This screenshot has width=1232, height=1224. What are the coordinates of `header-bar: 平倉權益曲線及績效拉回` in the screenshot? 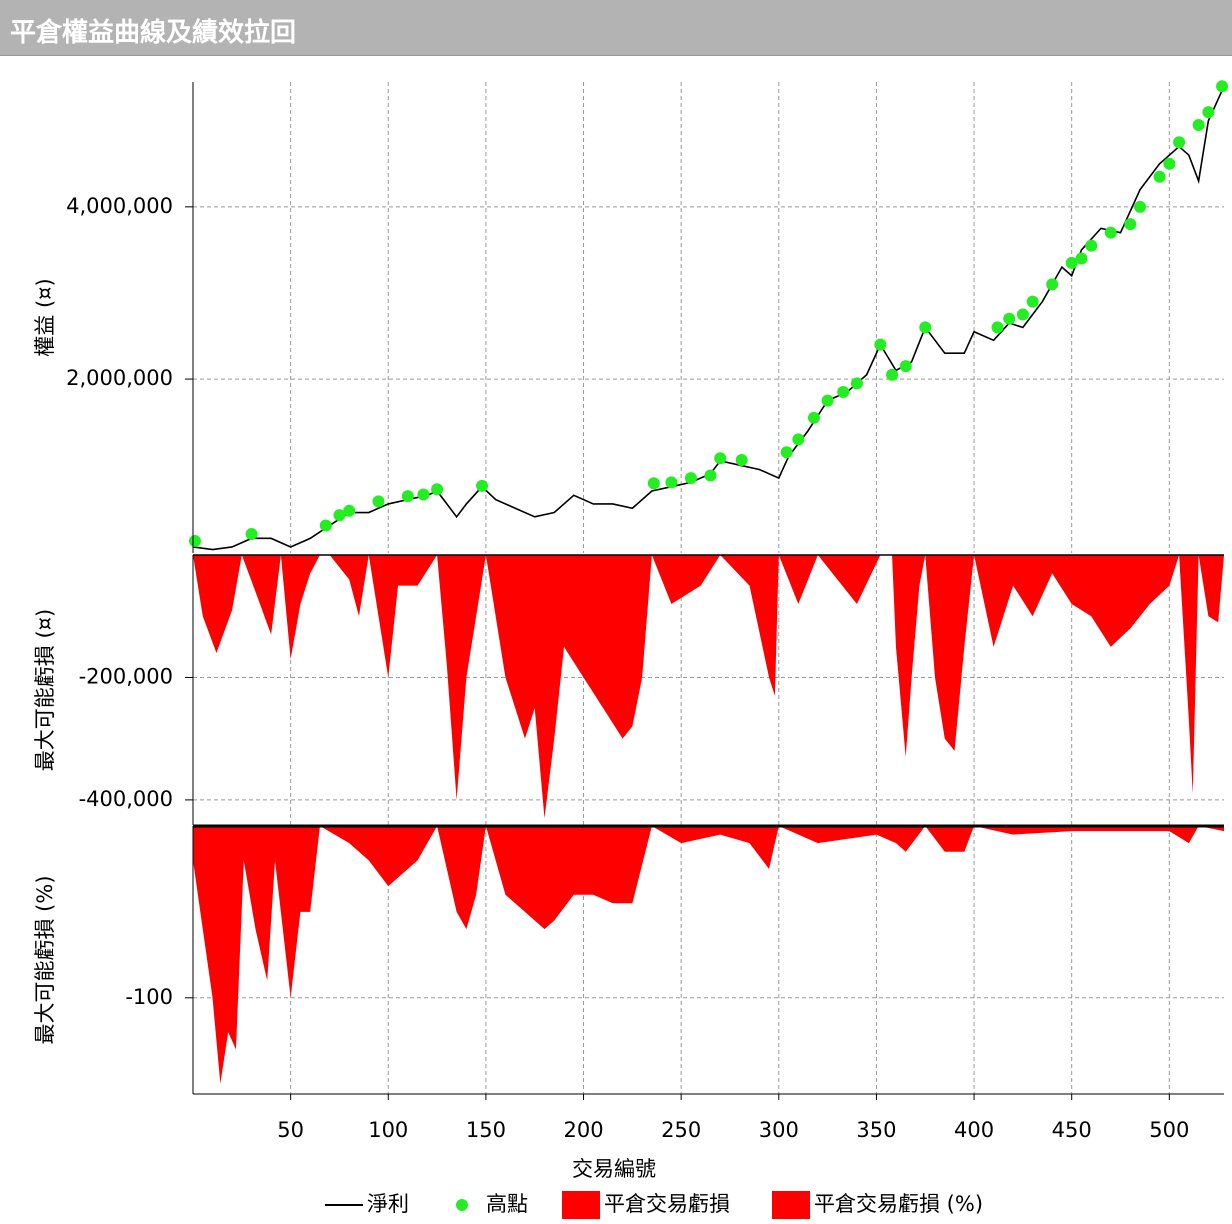 It's located at (616, 28).